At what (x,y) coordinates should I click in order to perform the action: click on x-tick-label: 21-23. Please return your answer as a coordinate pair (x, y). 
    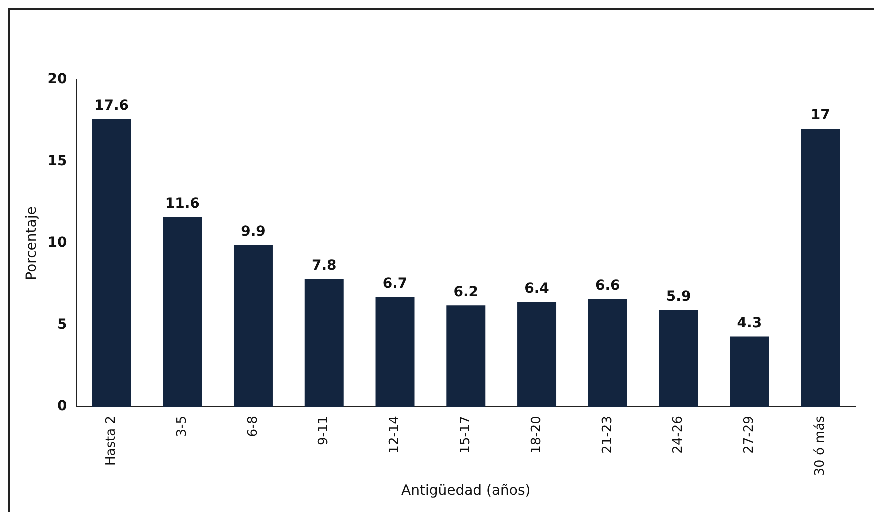
    Looking at the image, I should click on (608, 435).